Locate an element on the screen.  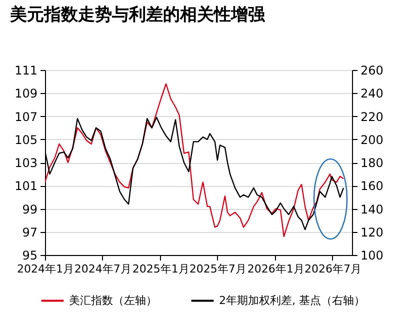
y-tick-label: 101 is located at coordinates (26, 186).